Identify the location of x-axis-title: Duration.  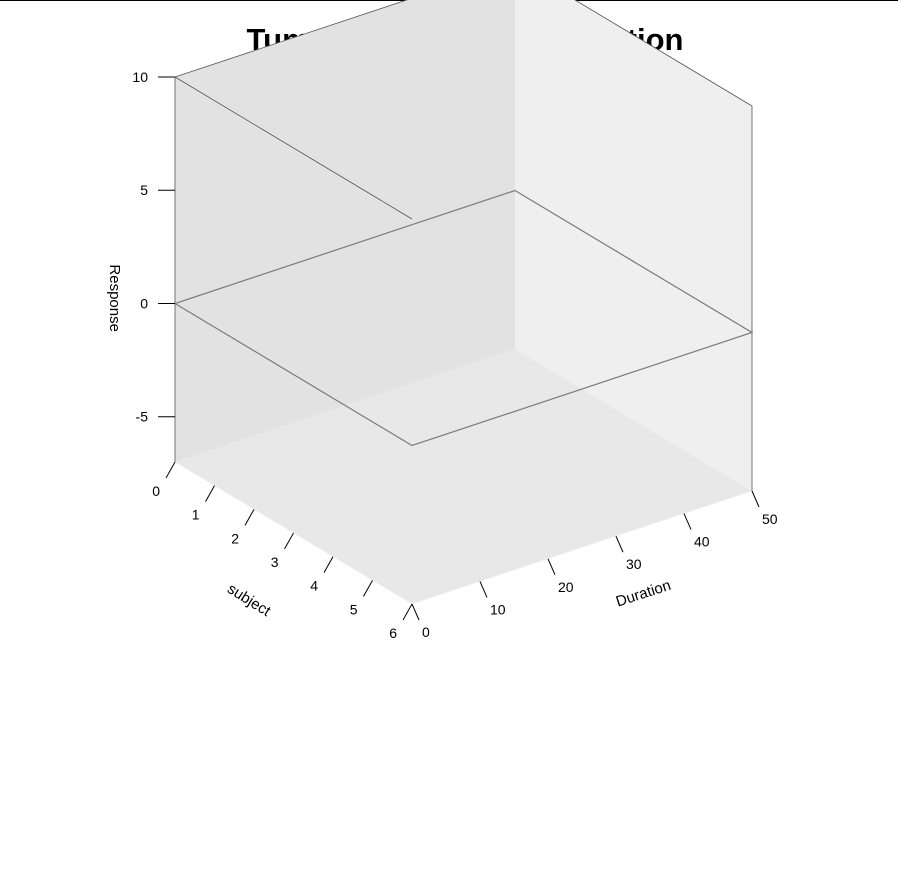
(643, 594).